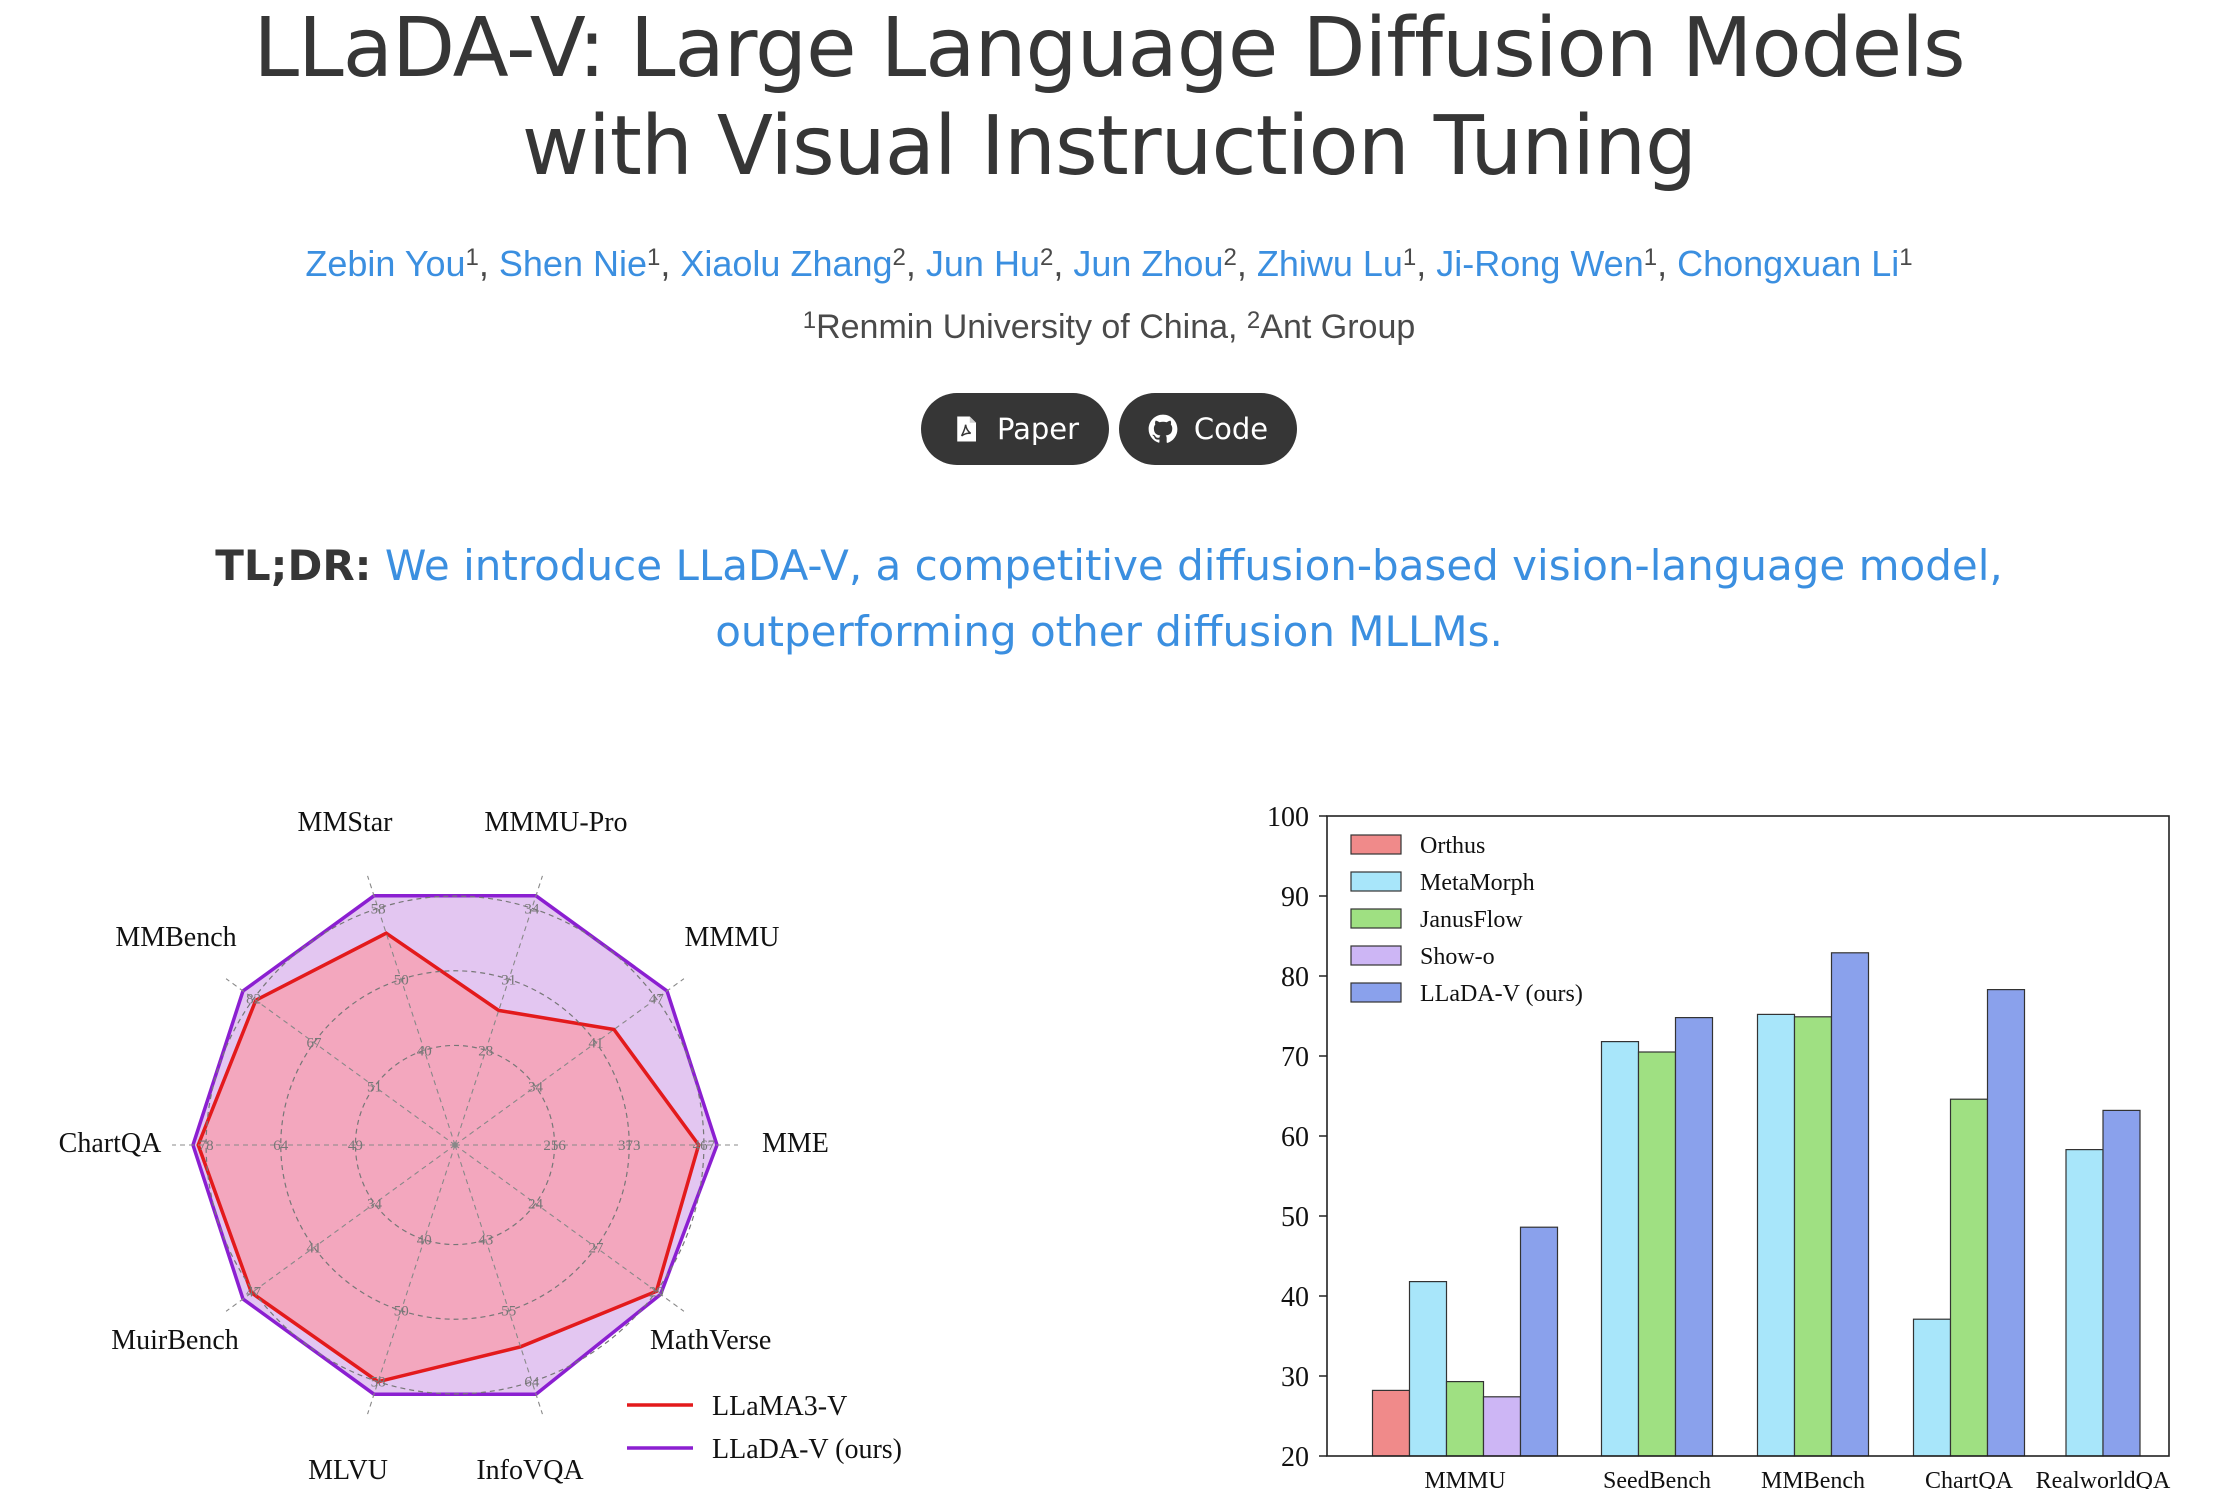  I want to click on paper-button: Paper, so click(1015, 429).